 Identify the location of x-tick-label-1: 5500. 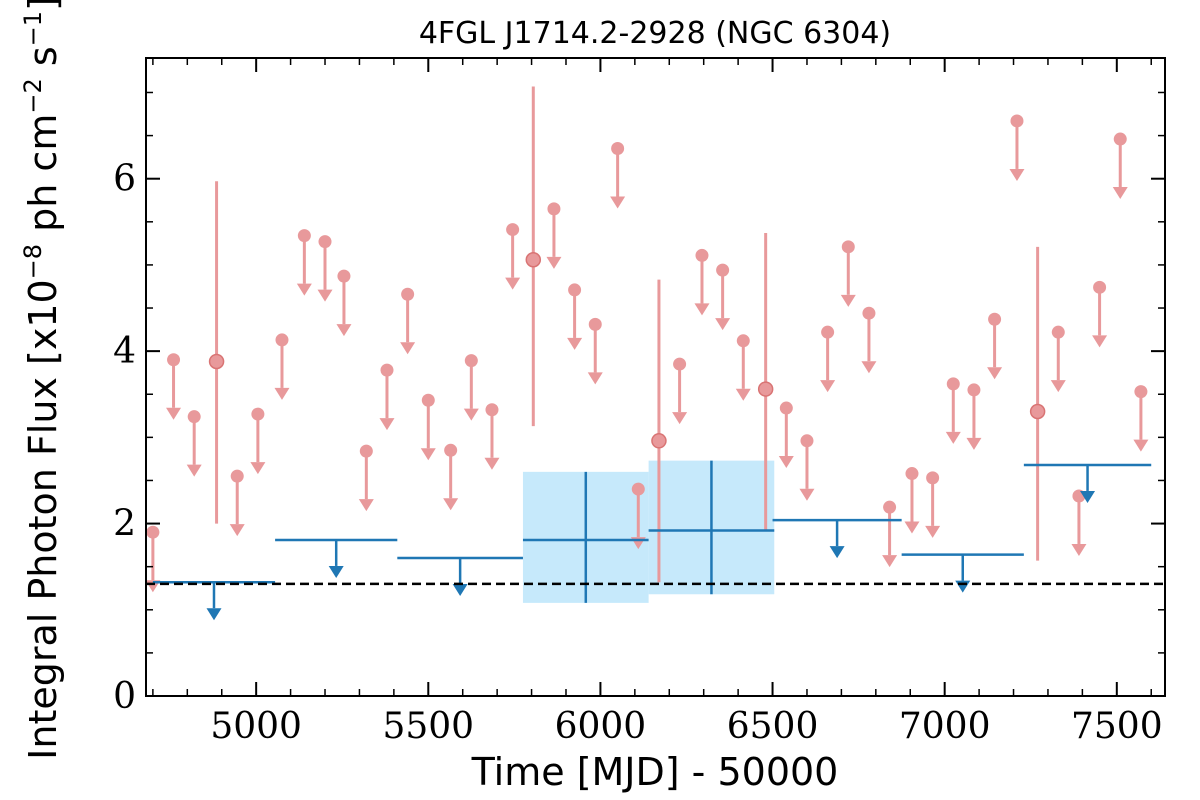
(428, 726).